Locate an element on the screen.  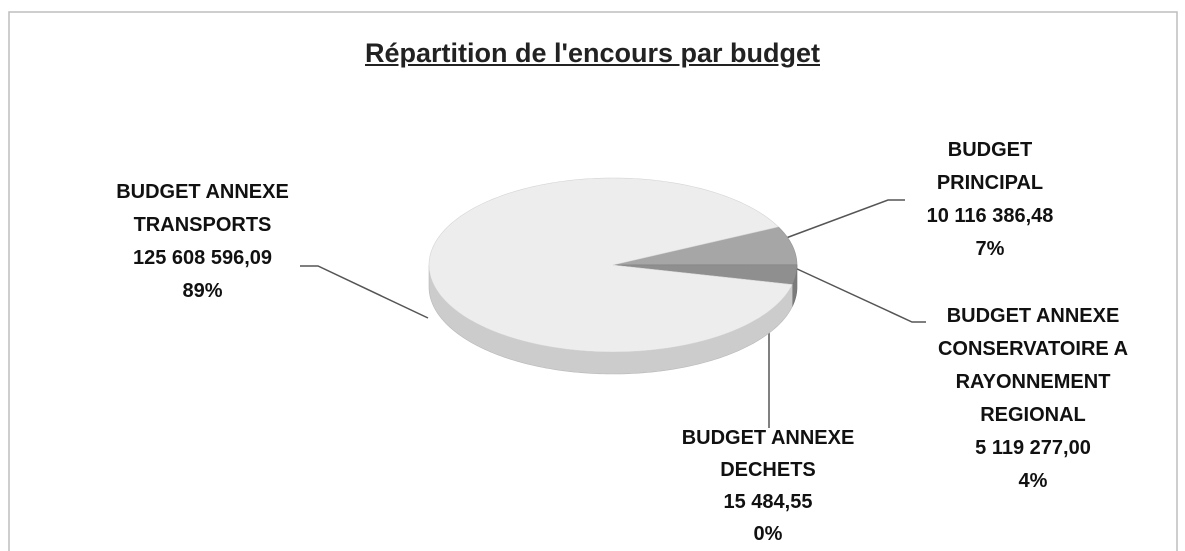
value-label: 15 484,55 is located at coordinates (768, 502).